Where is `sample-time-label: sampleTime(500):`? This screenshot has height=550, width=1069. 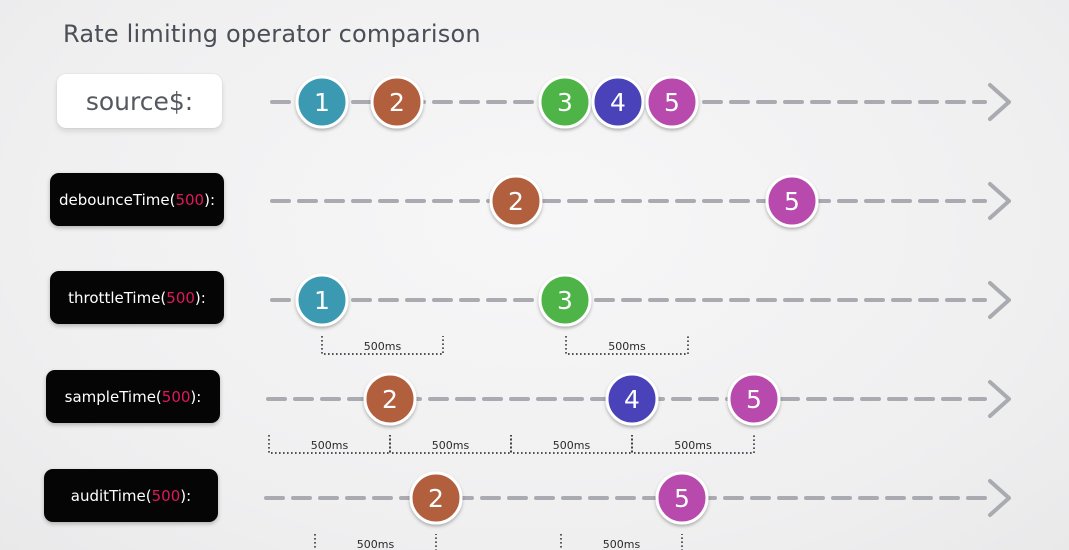
sample-time-label: sampleTime(500): is located at coordinates (133, 396).